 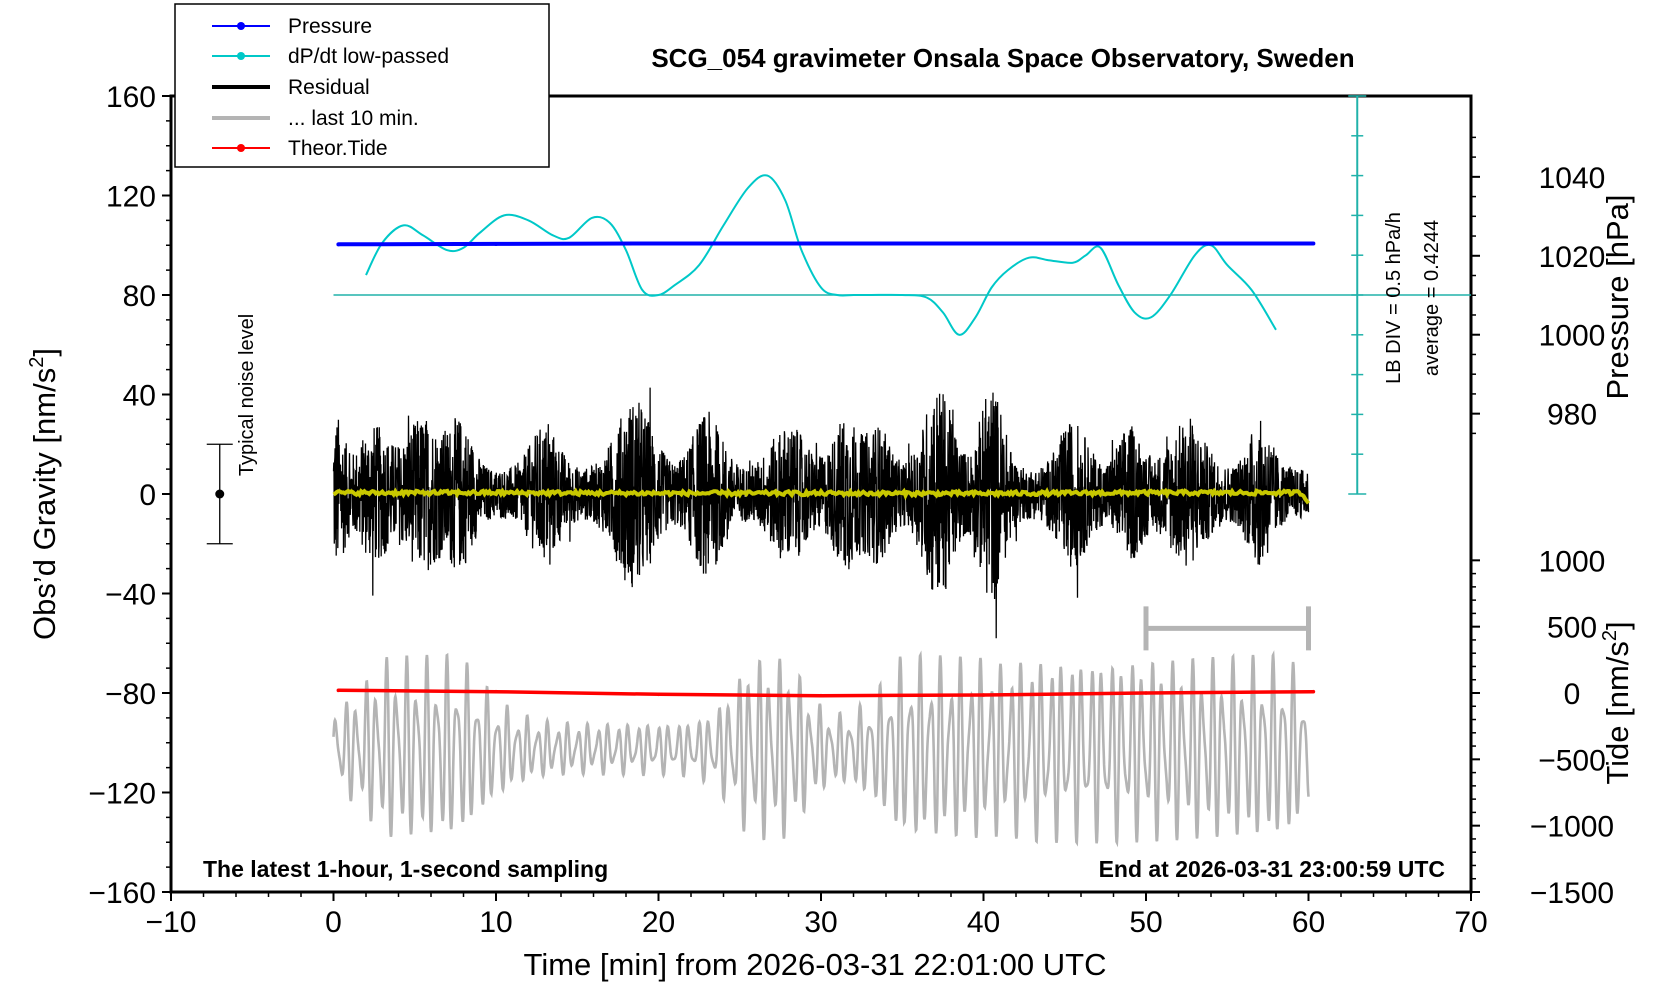 I want to click on tide-axis-title: Tide [nm/s2], so click(x=1617, y=702).